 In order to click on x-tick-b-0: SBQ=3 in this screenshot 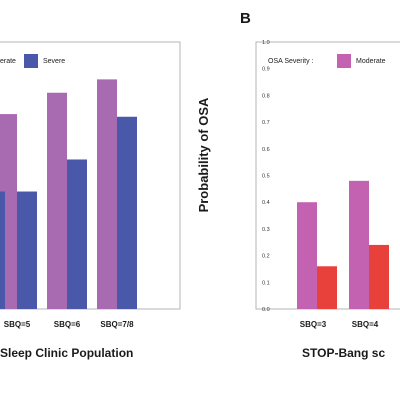, I will do `click(313, 324)`.